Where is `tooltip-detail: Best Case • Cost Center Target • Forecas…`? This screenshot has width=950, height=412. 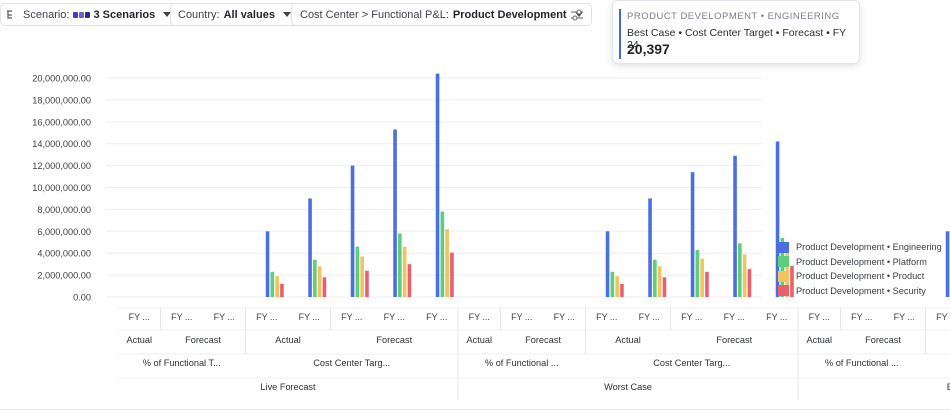 tooltip-detail: Best Case • Cost Center Target • Forecas… is located at coordinates (736, 39).